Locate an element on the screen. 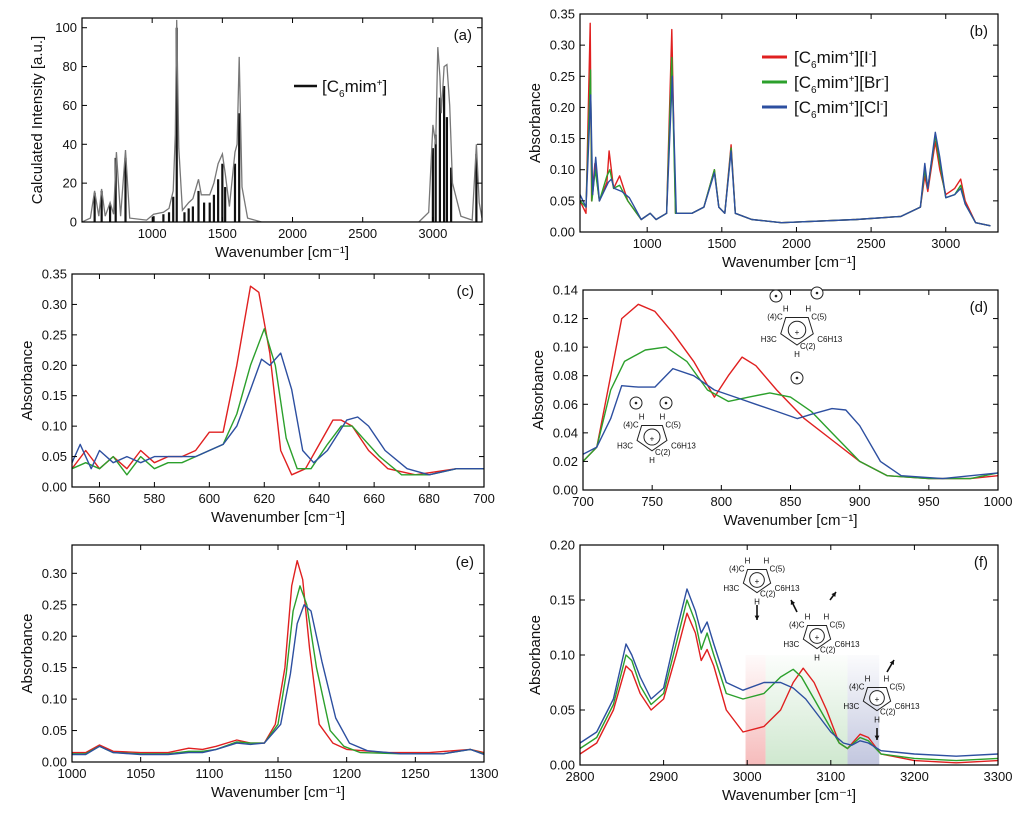  x-tick-label: 2900 is located at coordinates (663, 776).